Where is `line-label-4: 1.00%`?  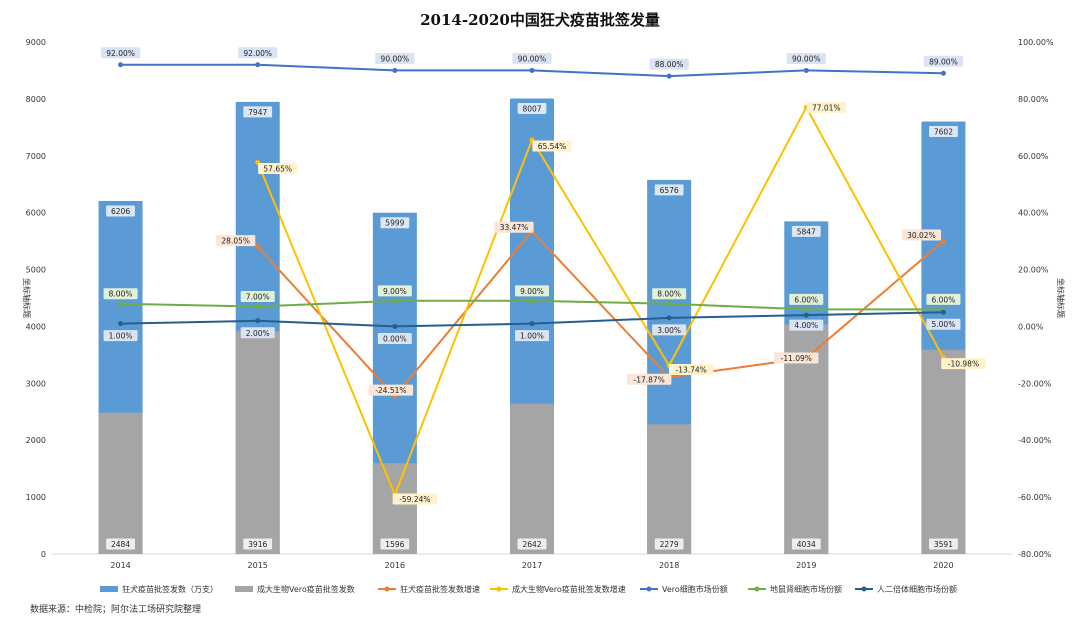
line-label-4: 1.00% is located at coordinates (121, 336).